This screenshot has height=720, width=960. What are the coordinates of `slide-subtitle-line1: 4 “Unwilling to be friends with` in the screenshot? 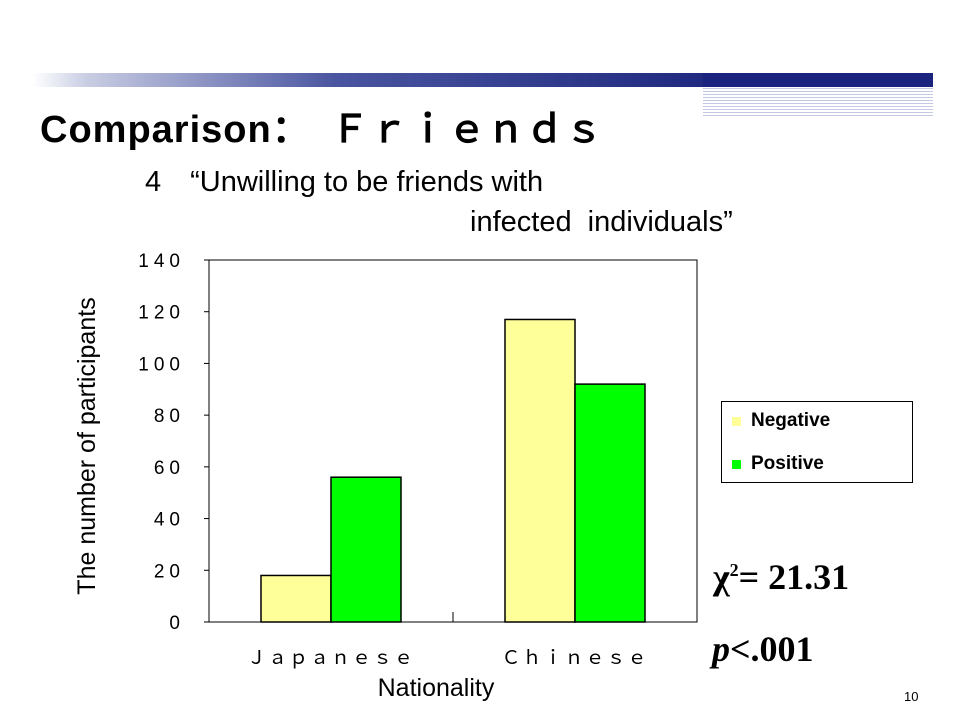 It's located at (344, 182).